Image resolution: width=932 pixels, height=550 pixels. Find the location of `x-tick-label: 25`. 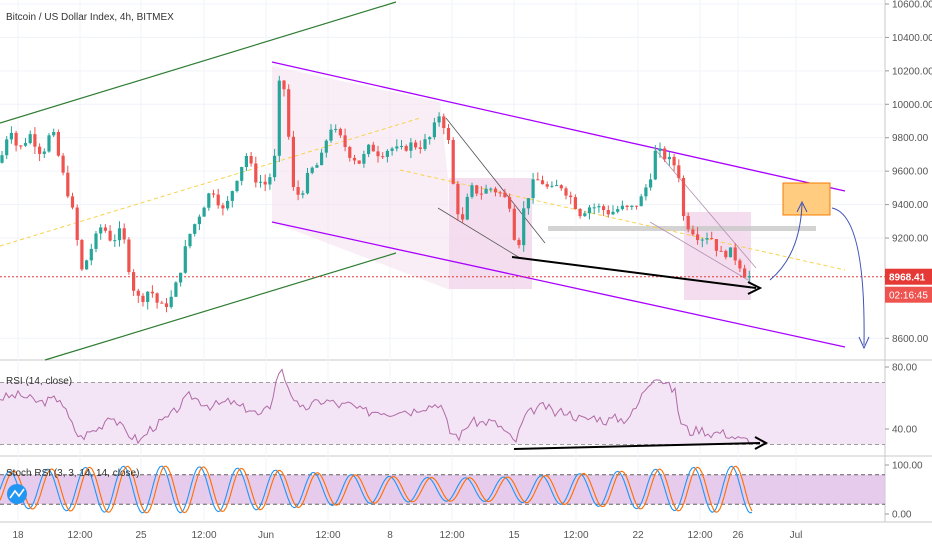

x-tick-label: 25 is located at coordinates (141, 535).